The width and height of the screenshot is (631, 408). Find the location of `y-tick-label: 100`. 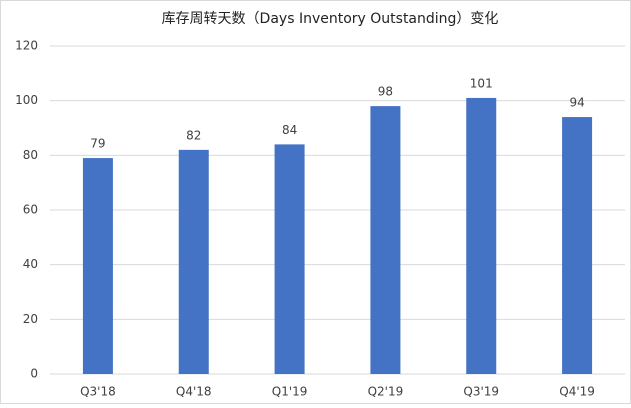

y-tick-label: 100 is located at coordinates (26, 100).